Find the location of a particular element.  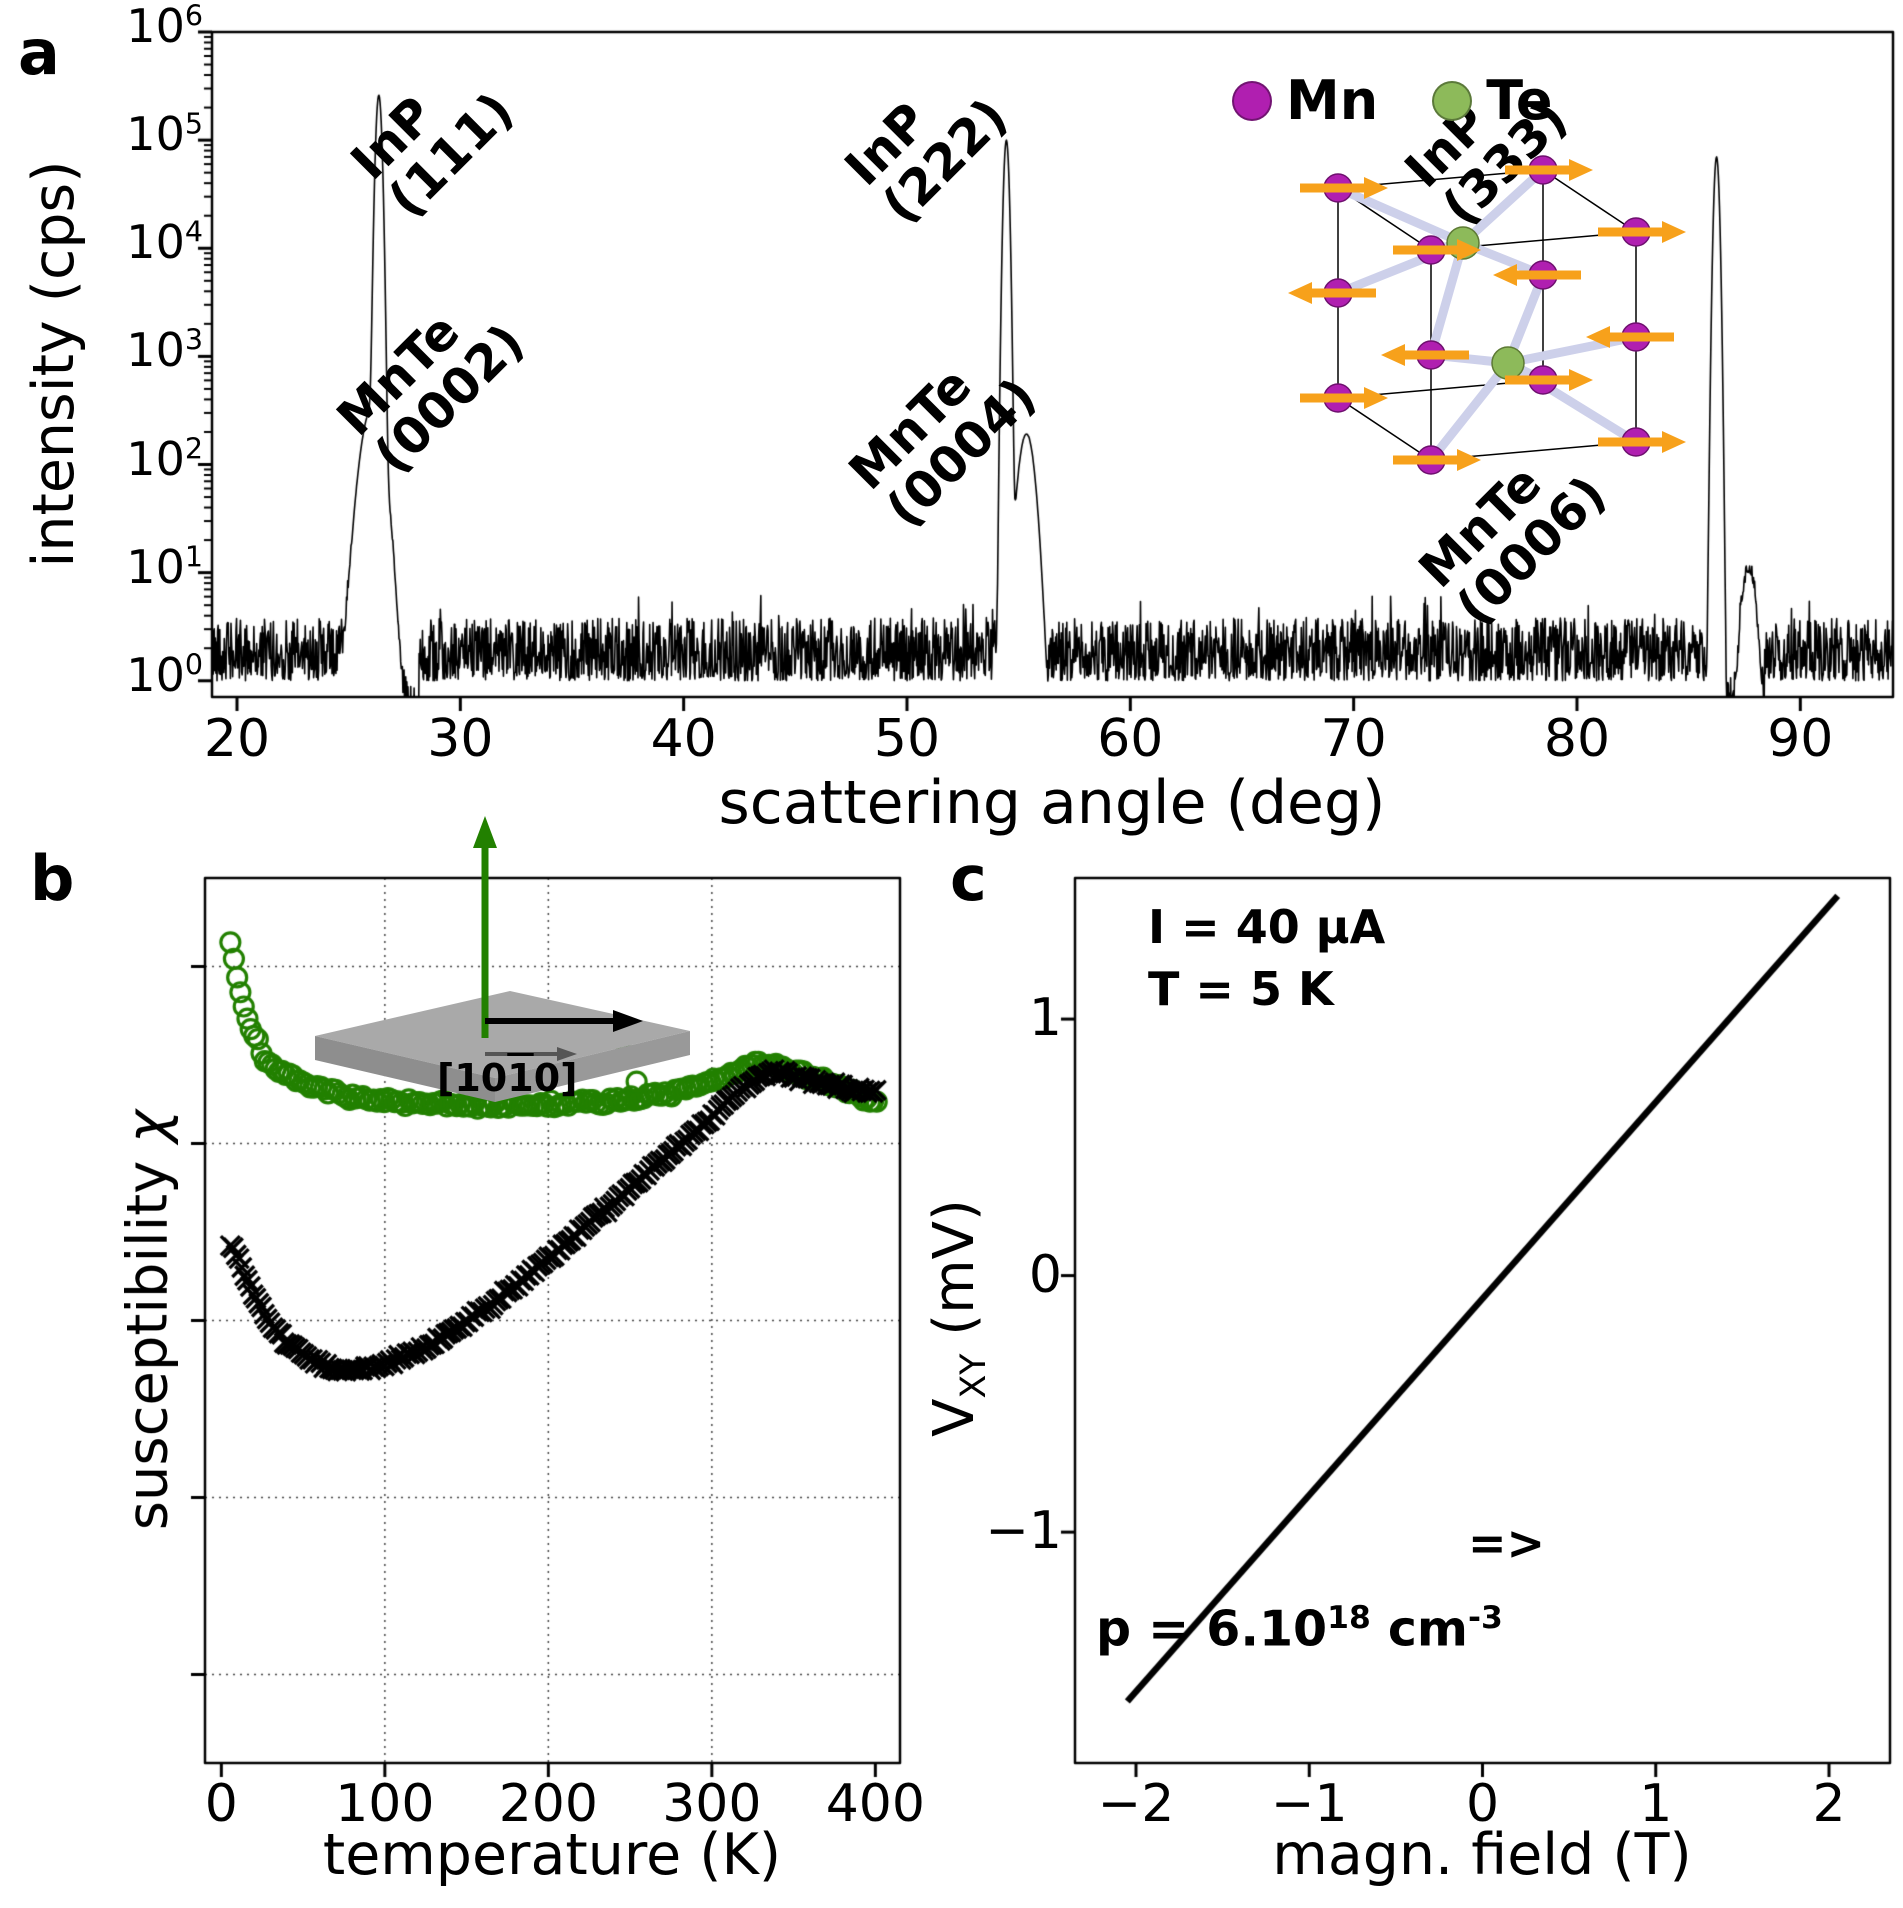

ylabel-units: (mV) is located at coordinates (954, 1276).